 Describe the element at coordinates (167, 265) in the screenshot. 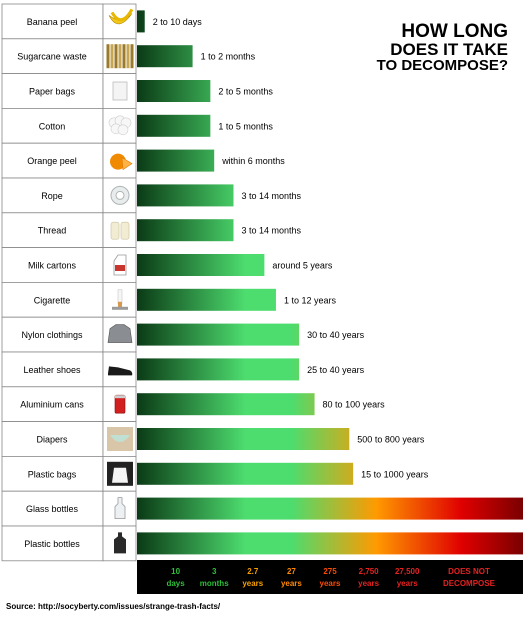

I see `chart-row: Milk cartons around 5 years` at that location.